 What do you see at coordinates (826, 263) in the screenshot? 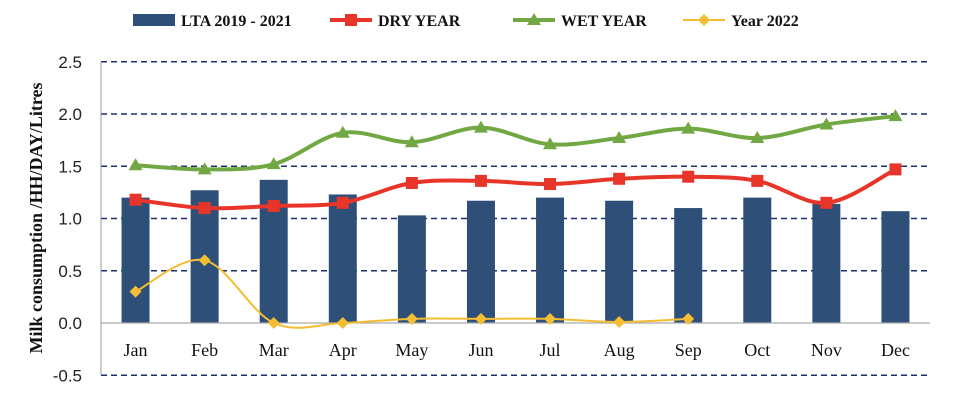
I see `bar-nov` at bounding box center [826, 263].